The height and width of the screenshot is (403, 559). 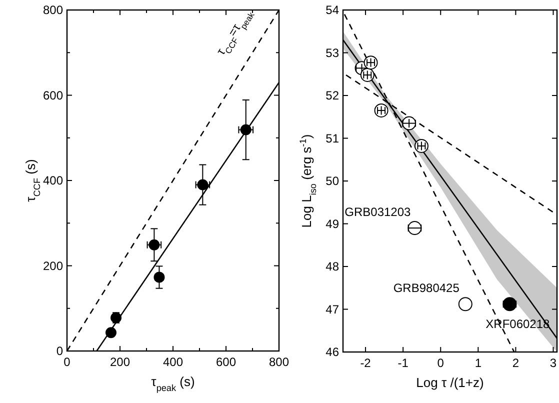 I want to click on y-tick-label: 0, so click(x=60, y=351).